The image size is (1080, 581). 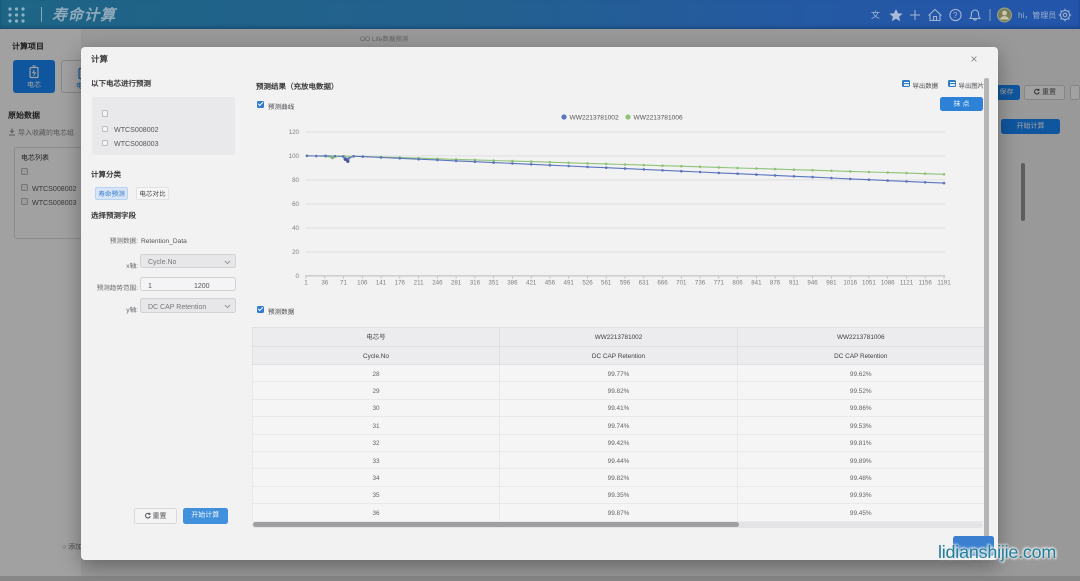 What do you see at coordinates (419, 281) in the screenshot?
I see `svg-text: 211` at bounding box center [419, 281].